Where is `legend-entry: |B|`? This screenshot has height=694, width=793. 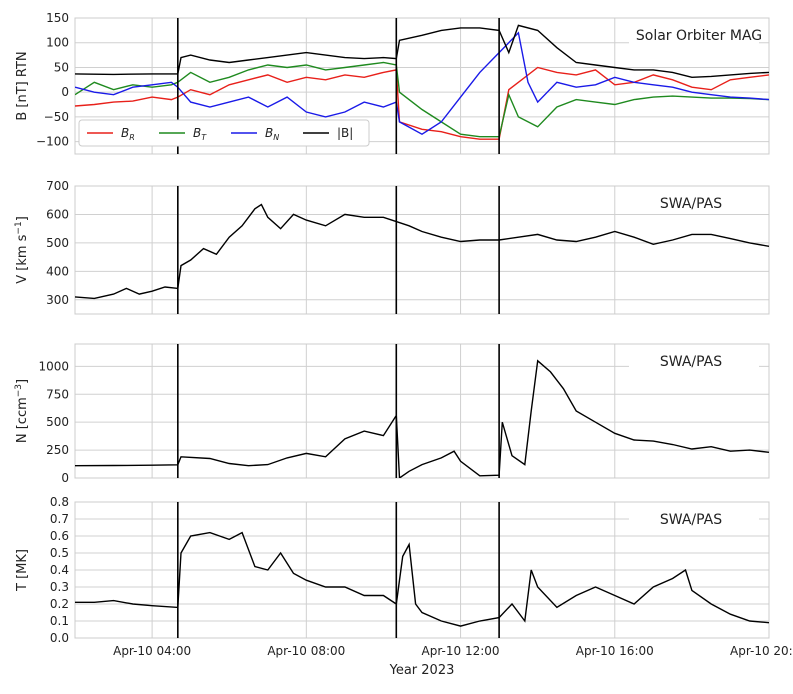 legend-entry: |B| is located at coordinates (345, 133).